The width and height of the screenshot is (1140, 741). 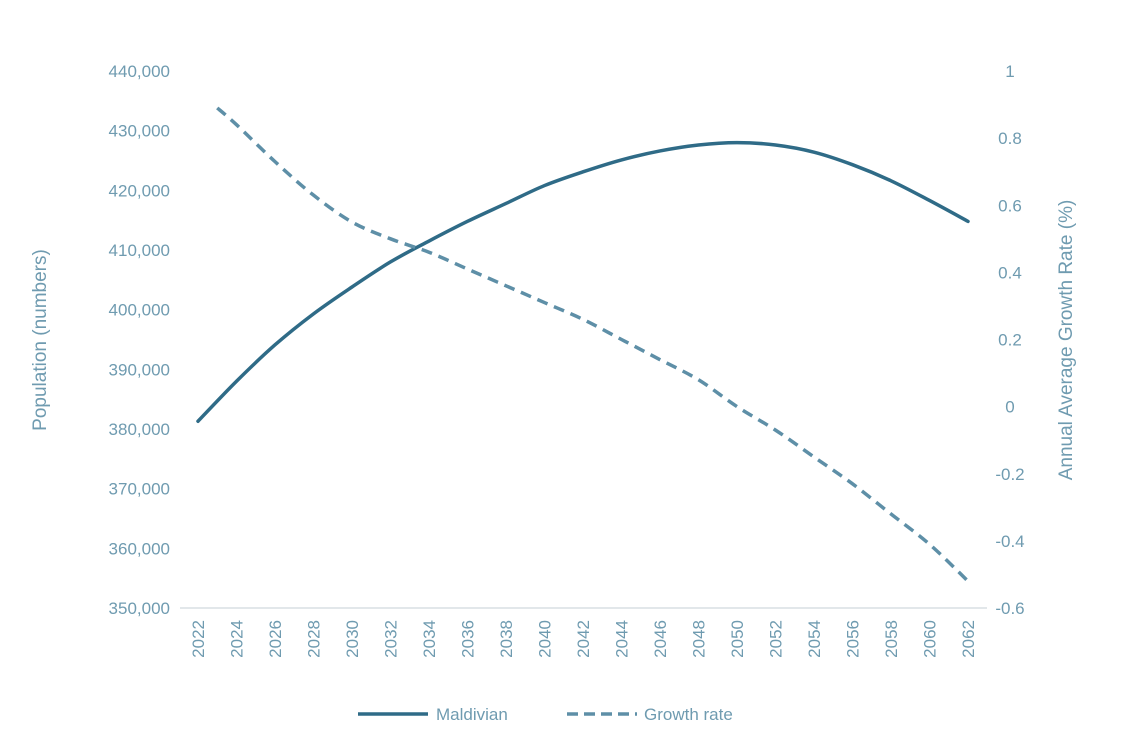 I want to click on x-tick-label: 2048, so click(x=699, y=639).